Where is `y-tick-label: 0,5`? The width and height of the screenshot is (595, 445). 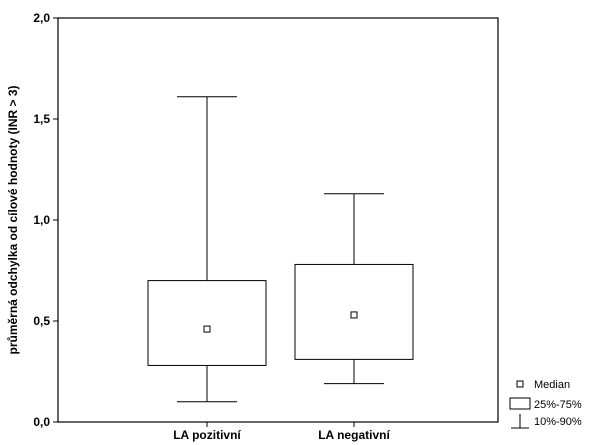
y-tick-label: 0,5 is located at coordinates (41, 321).